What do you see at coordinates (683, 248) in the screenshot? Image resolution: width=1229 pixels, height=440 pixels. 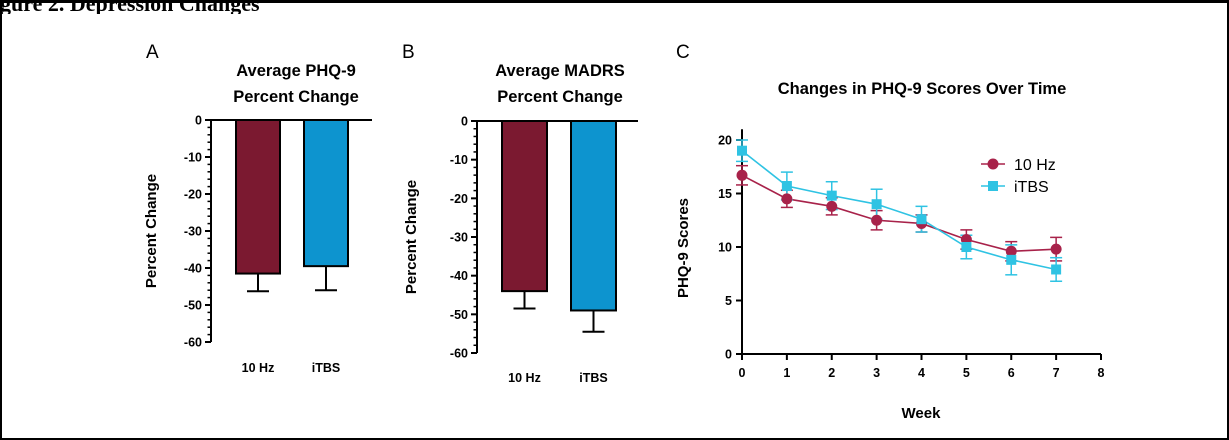 I see `y-axis-title: PHQ-9 Scores` at bounding box center [683, 248].